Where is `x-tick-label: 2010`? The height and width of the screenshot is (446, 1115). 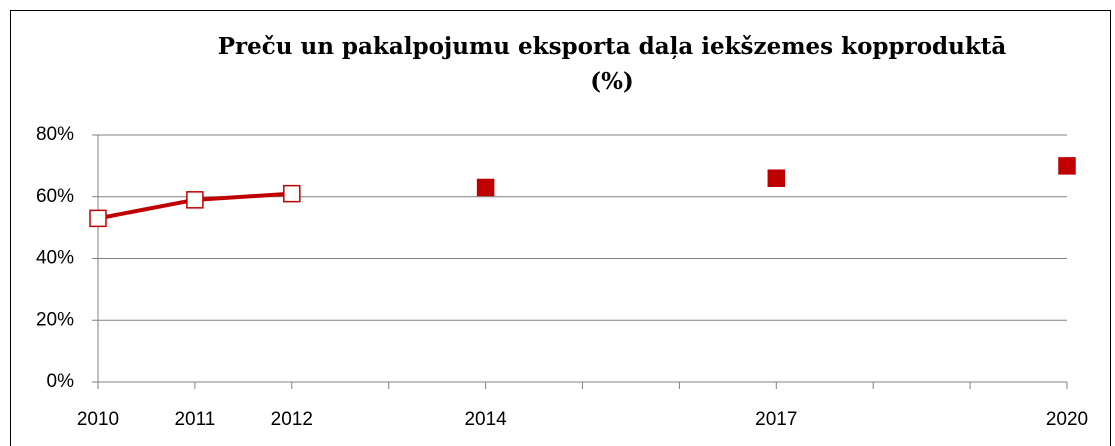 x-tick-label: 2010 is located at coordinates (98, 419).